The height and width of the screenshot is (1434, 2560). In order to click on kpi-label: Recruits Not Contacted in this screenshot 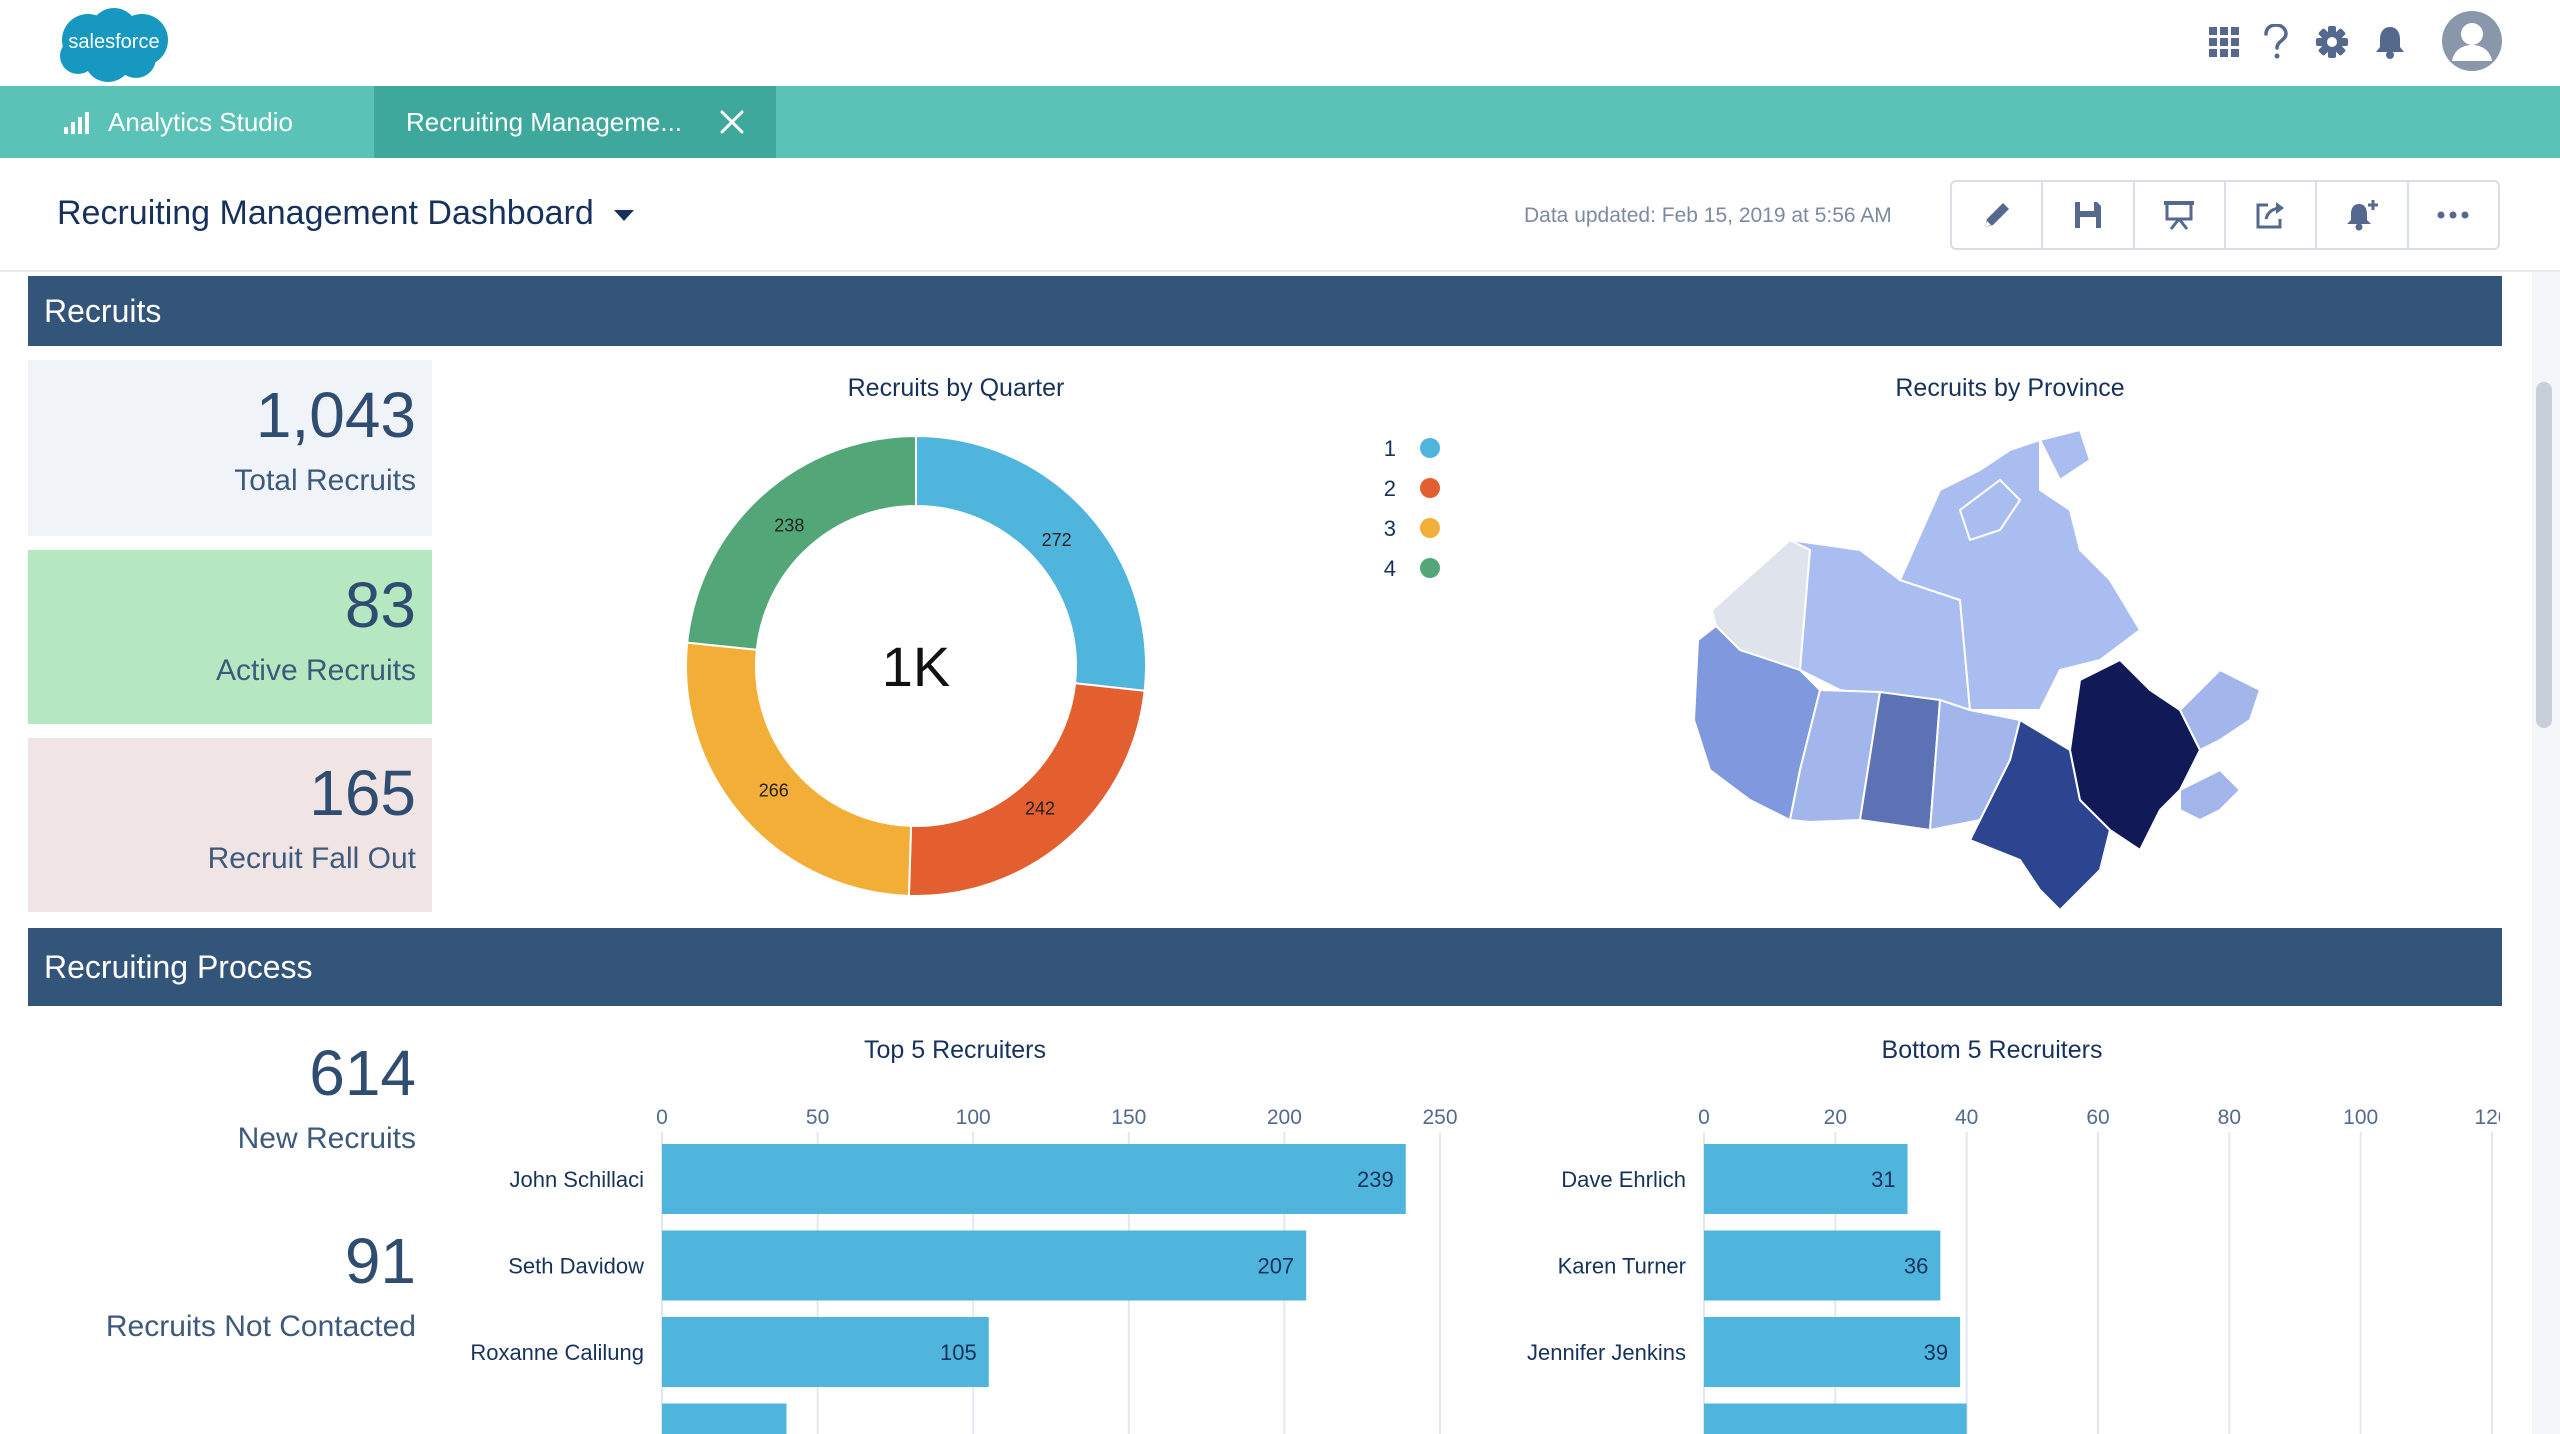, I will do `click(260, 1326)`.